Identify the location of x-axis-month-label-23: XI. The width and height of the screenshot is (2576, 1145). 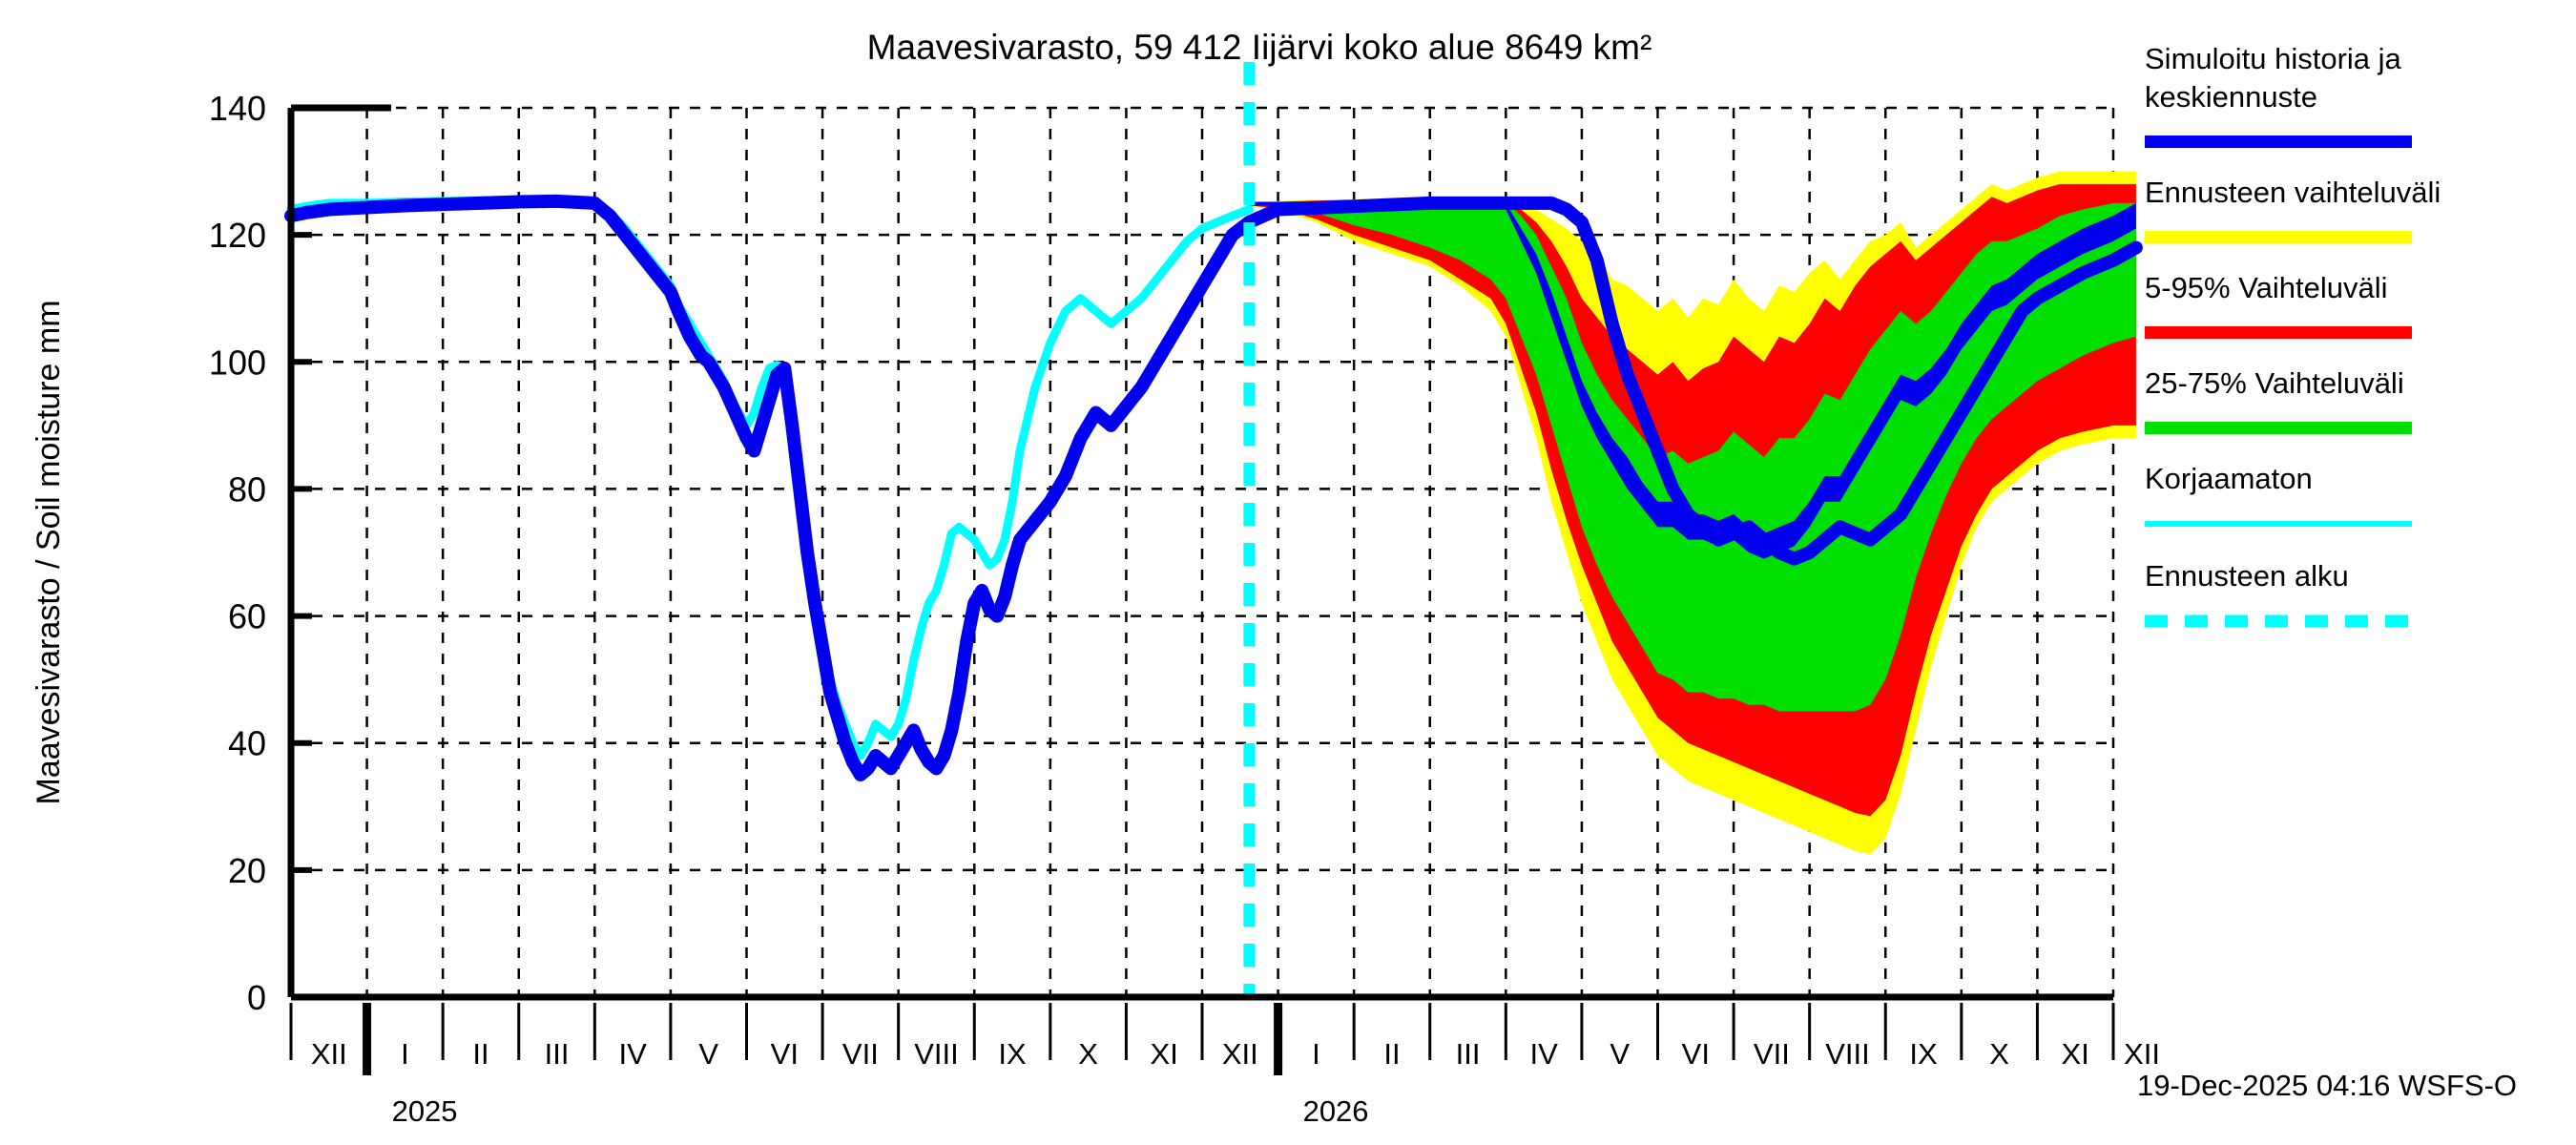
(2075, 1054).